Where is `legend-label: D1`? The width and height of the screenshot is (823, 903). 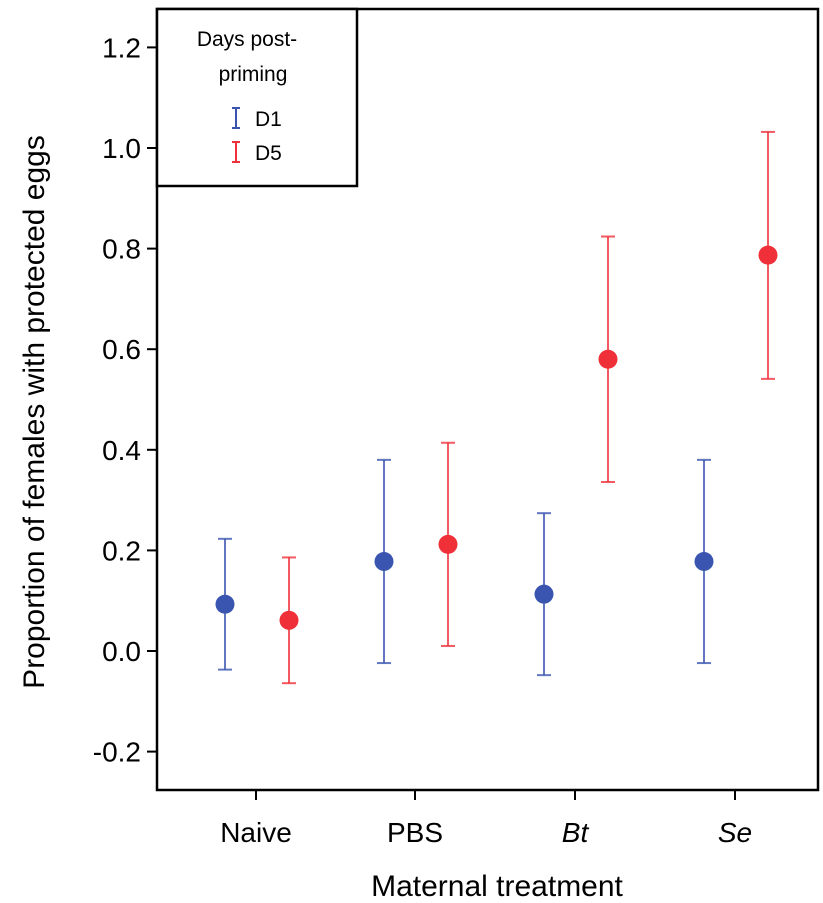
legend-label: D1 is located at coordinates (268, 119).